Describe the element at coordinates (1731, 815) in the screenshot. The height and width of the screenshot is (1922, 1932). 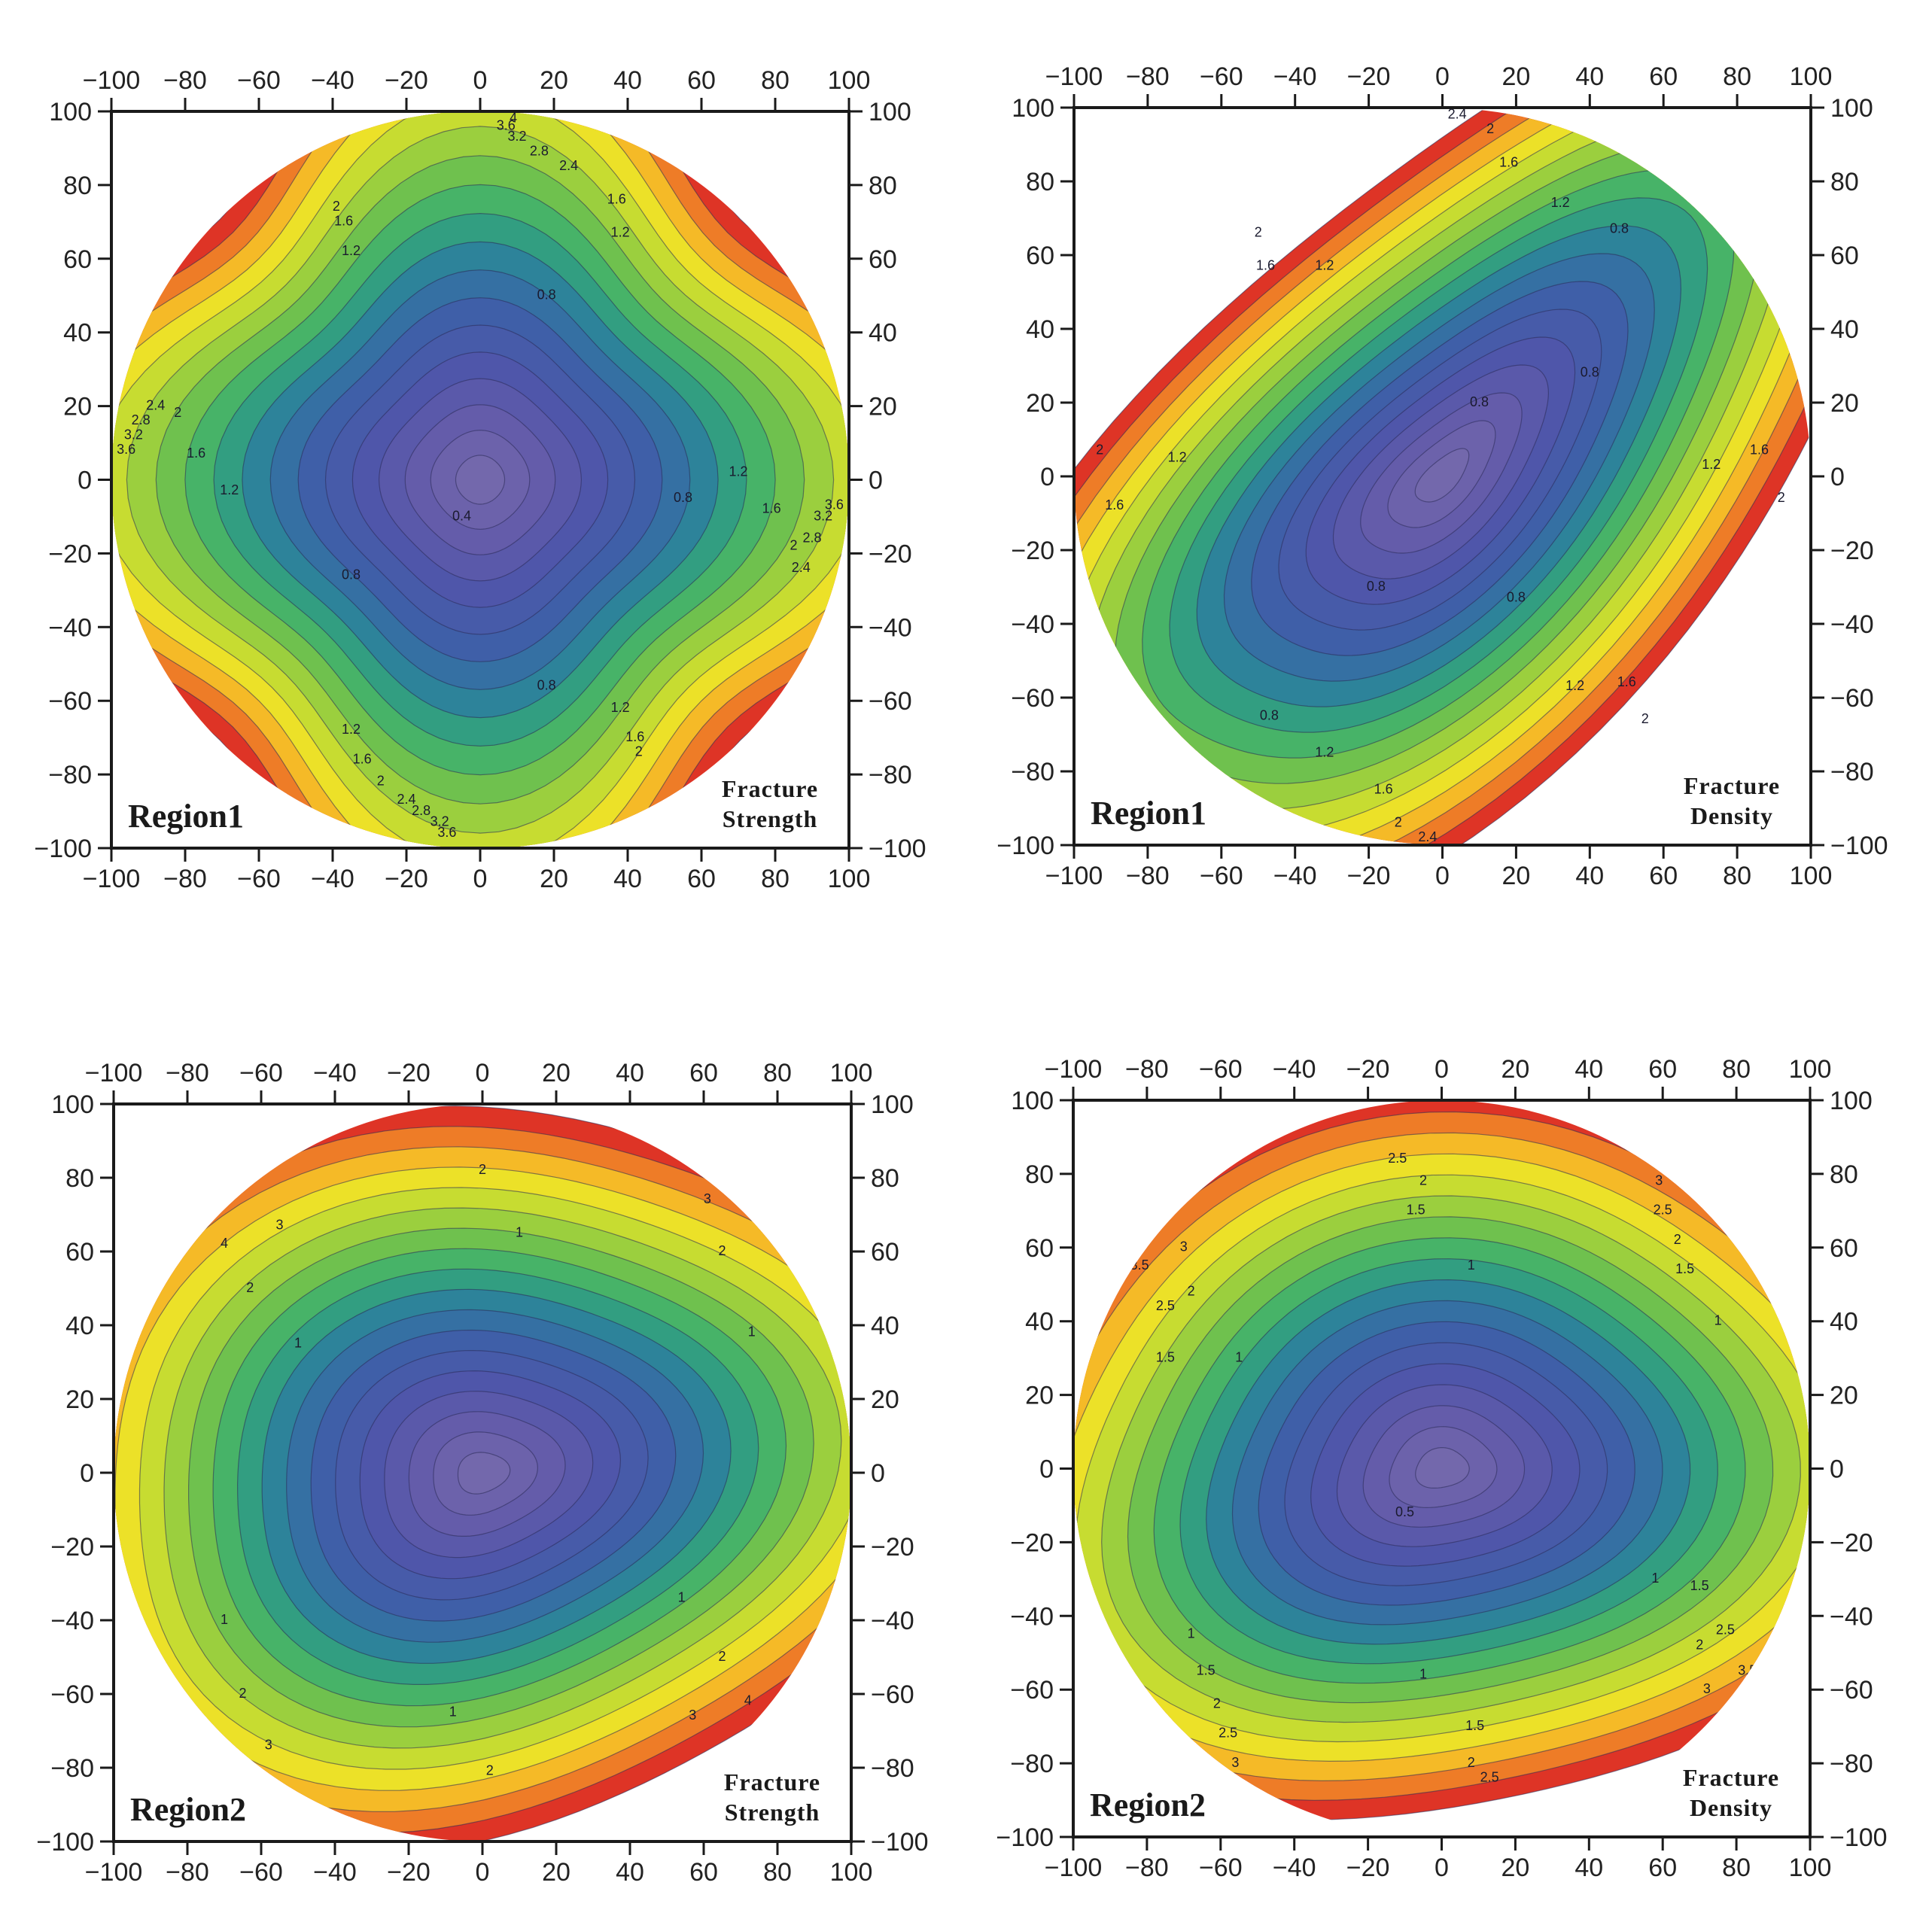
I see `metric-label-line2: Density` at that location.